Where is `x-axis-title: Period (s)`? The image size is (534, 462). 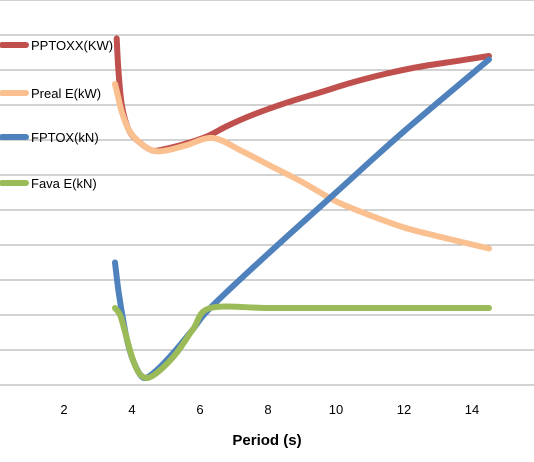 x-axis-title: Period (s) is located at coordinates (266, 440).